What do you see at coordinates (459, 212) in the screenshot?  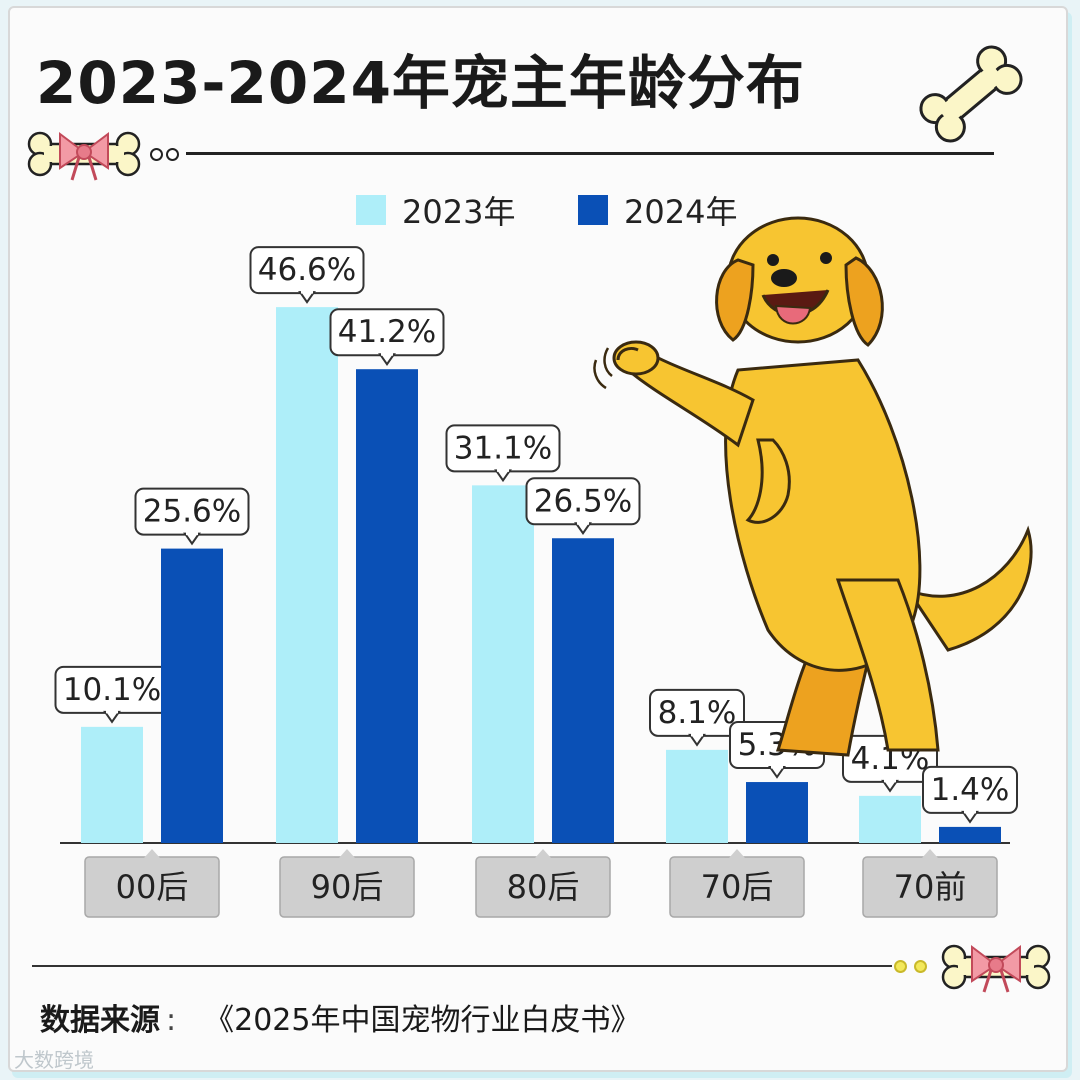 I see `legend-label-2023: 2023年` at bounding box center [459, 212].